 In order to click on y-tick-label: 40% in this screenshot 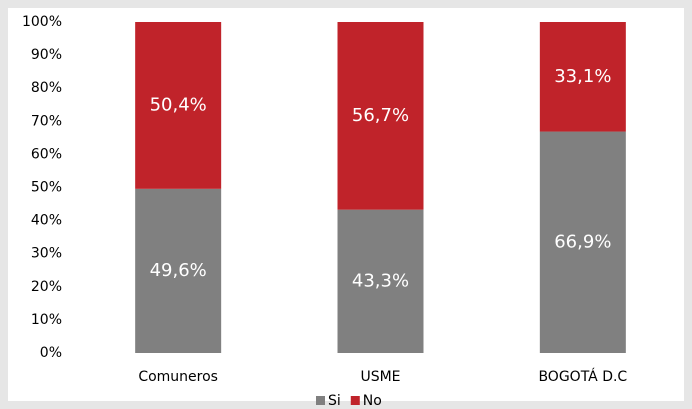, I will do `click(46, 221)`.